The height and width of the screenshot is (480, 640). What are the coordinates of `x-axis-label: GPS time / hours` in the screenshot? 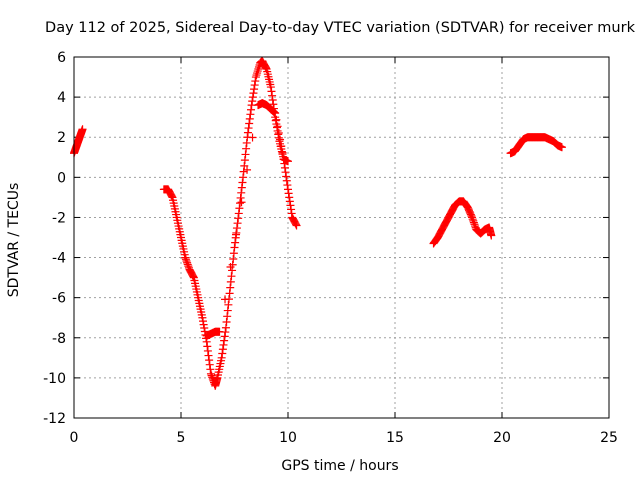 It's located at (339, 466).